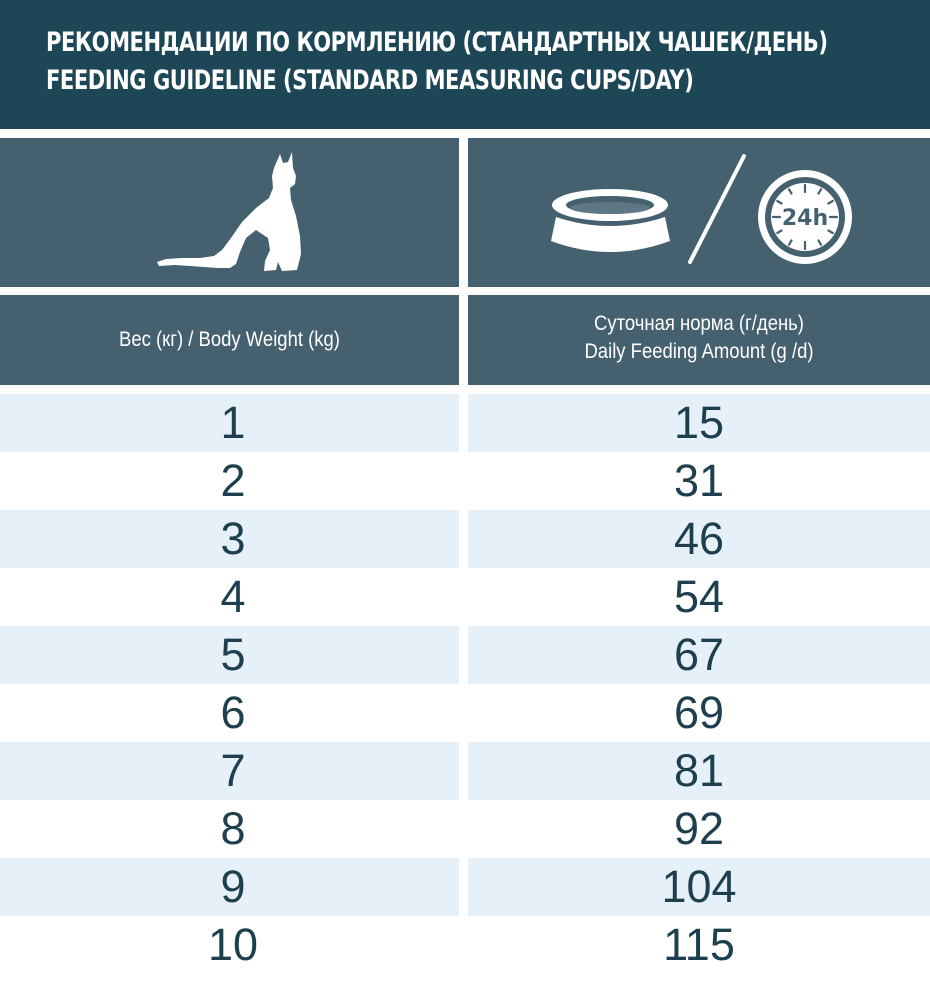  What do you see at coordinates (465, 713) in the screenshot?
I see `table-row: 6 69` at bounding box center [465, 713].